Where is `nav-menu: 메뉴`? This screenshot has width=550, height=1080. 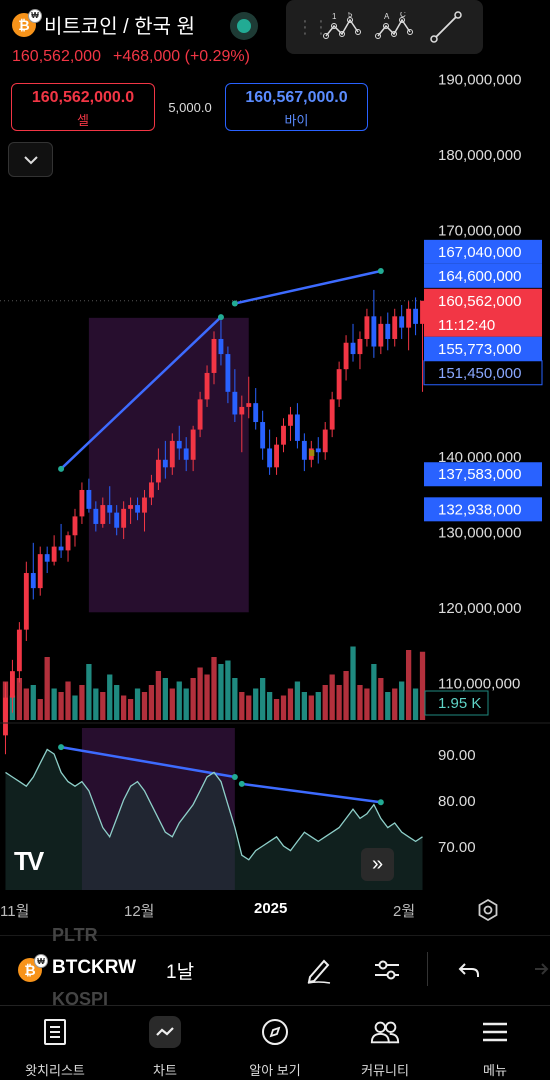
nav-menu: 메뉴 is located at coordinates (495, 1043).